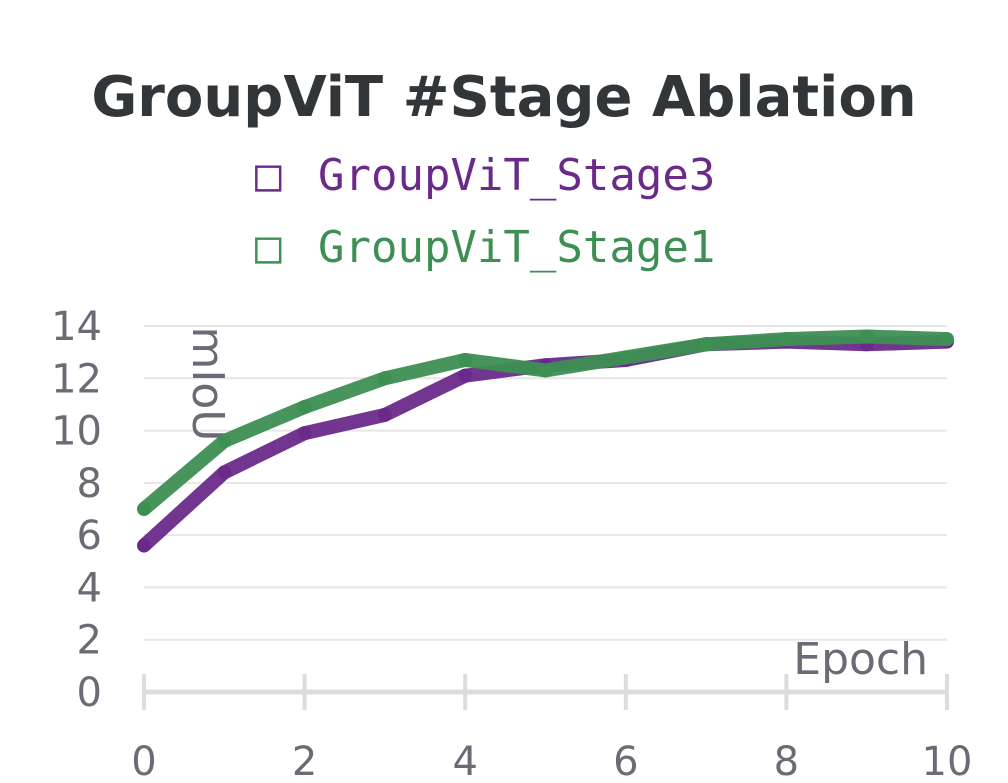 The image size is (1008, 783). Describe the element at coordinates (76, 432) in the screenshot. I see `y-tick-label: 10` at that location.